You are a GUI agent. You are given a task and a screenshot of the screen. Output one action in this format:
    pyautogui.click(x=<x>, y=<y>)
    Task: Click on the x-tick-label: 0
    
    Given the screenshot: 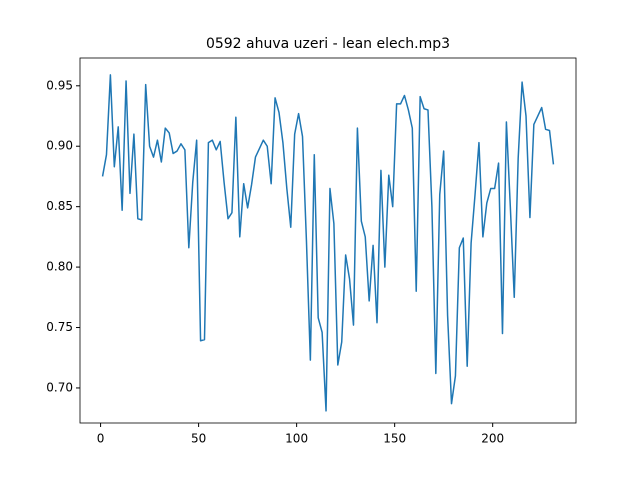 What is the action you would take?
    pyautogui.click(x=101, y=439)
    